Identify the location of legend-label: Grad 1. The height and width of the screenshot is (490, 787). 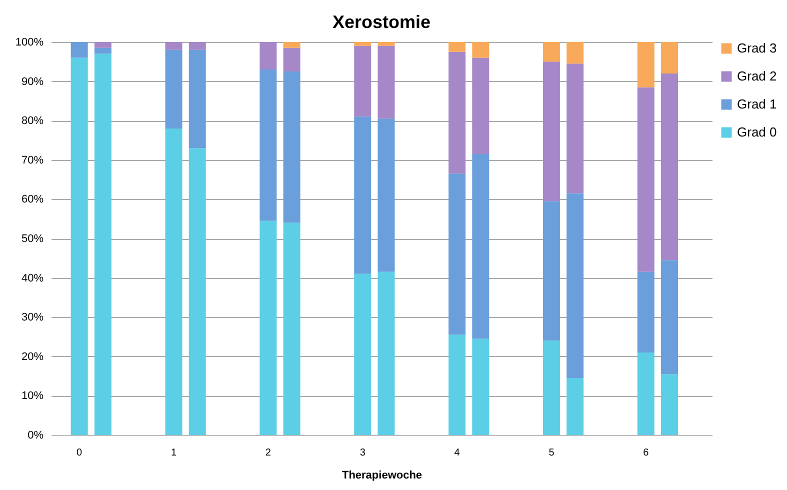
(757, 104).